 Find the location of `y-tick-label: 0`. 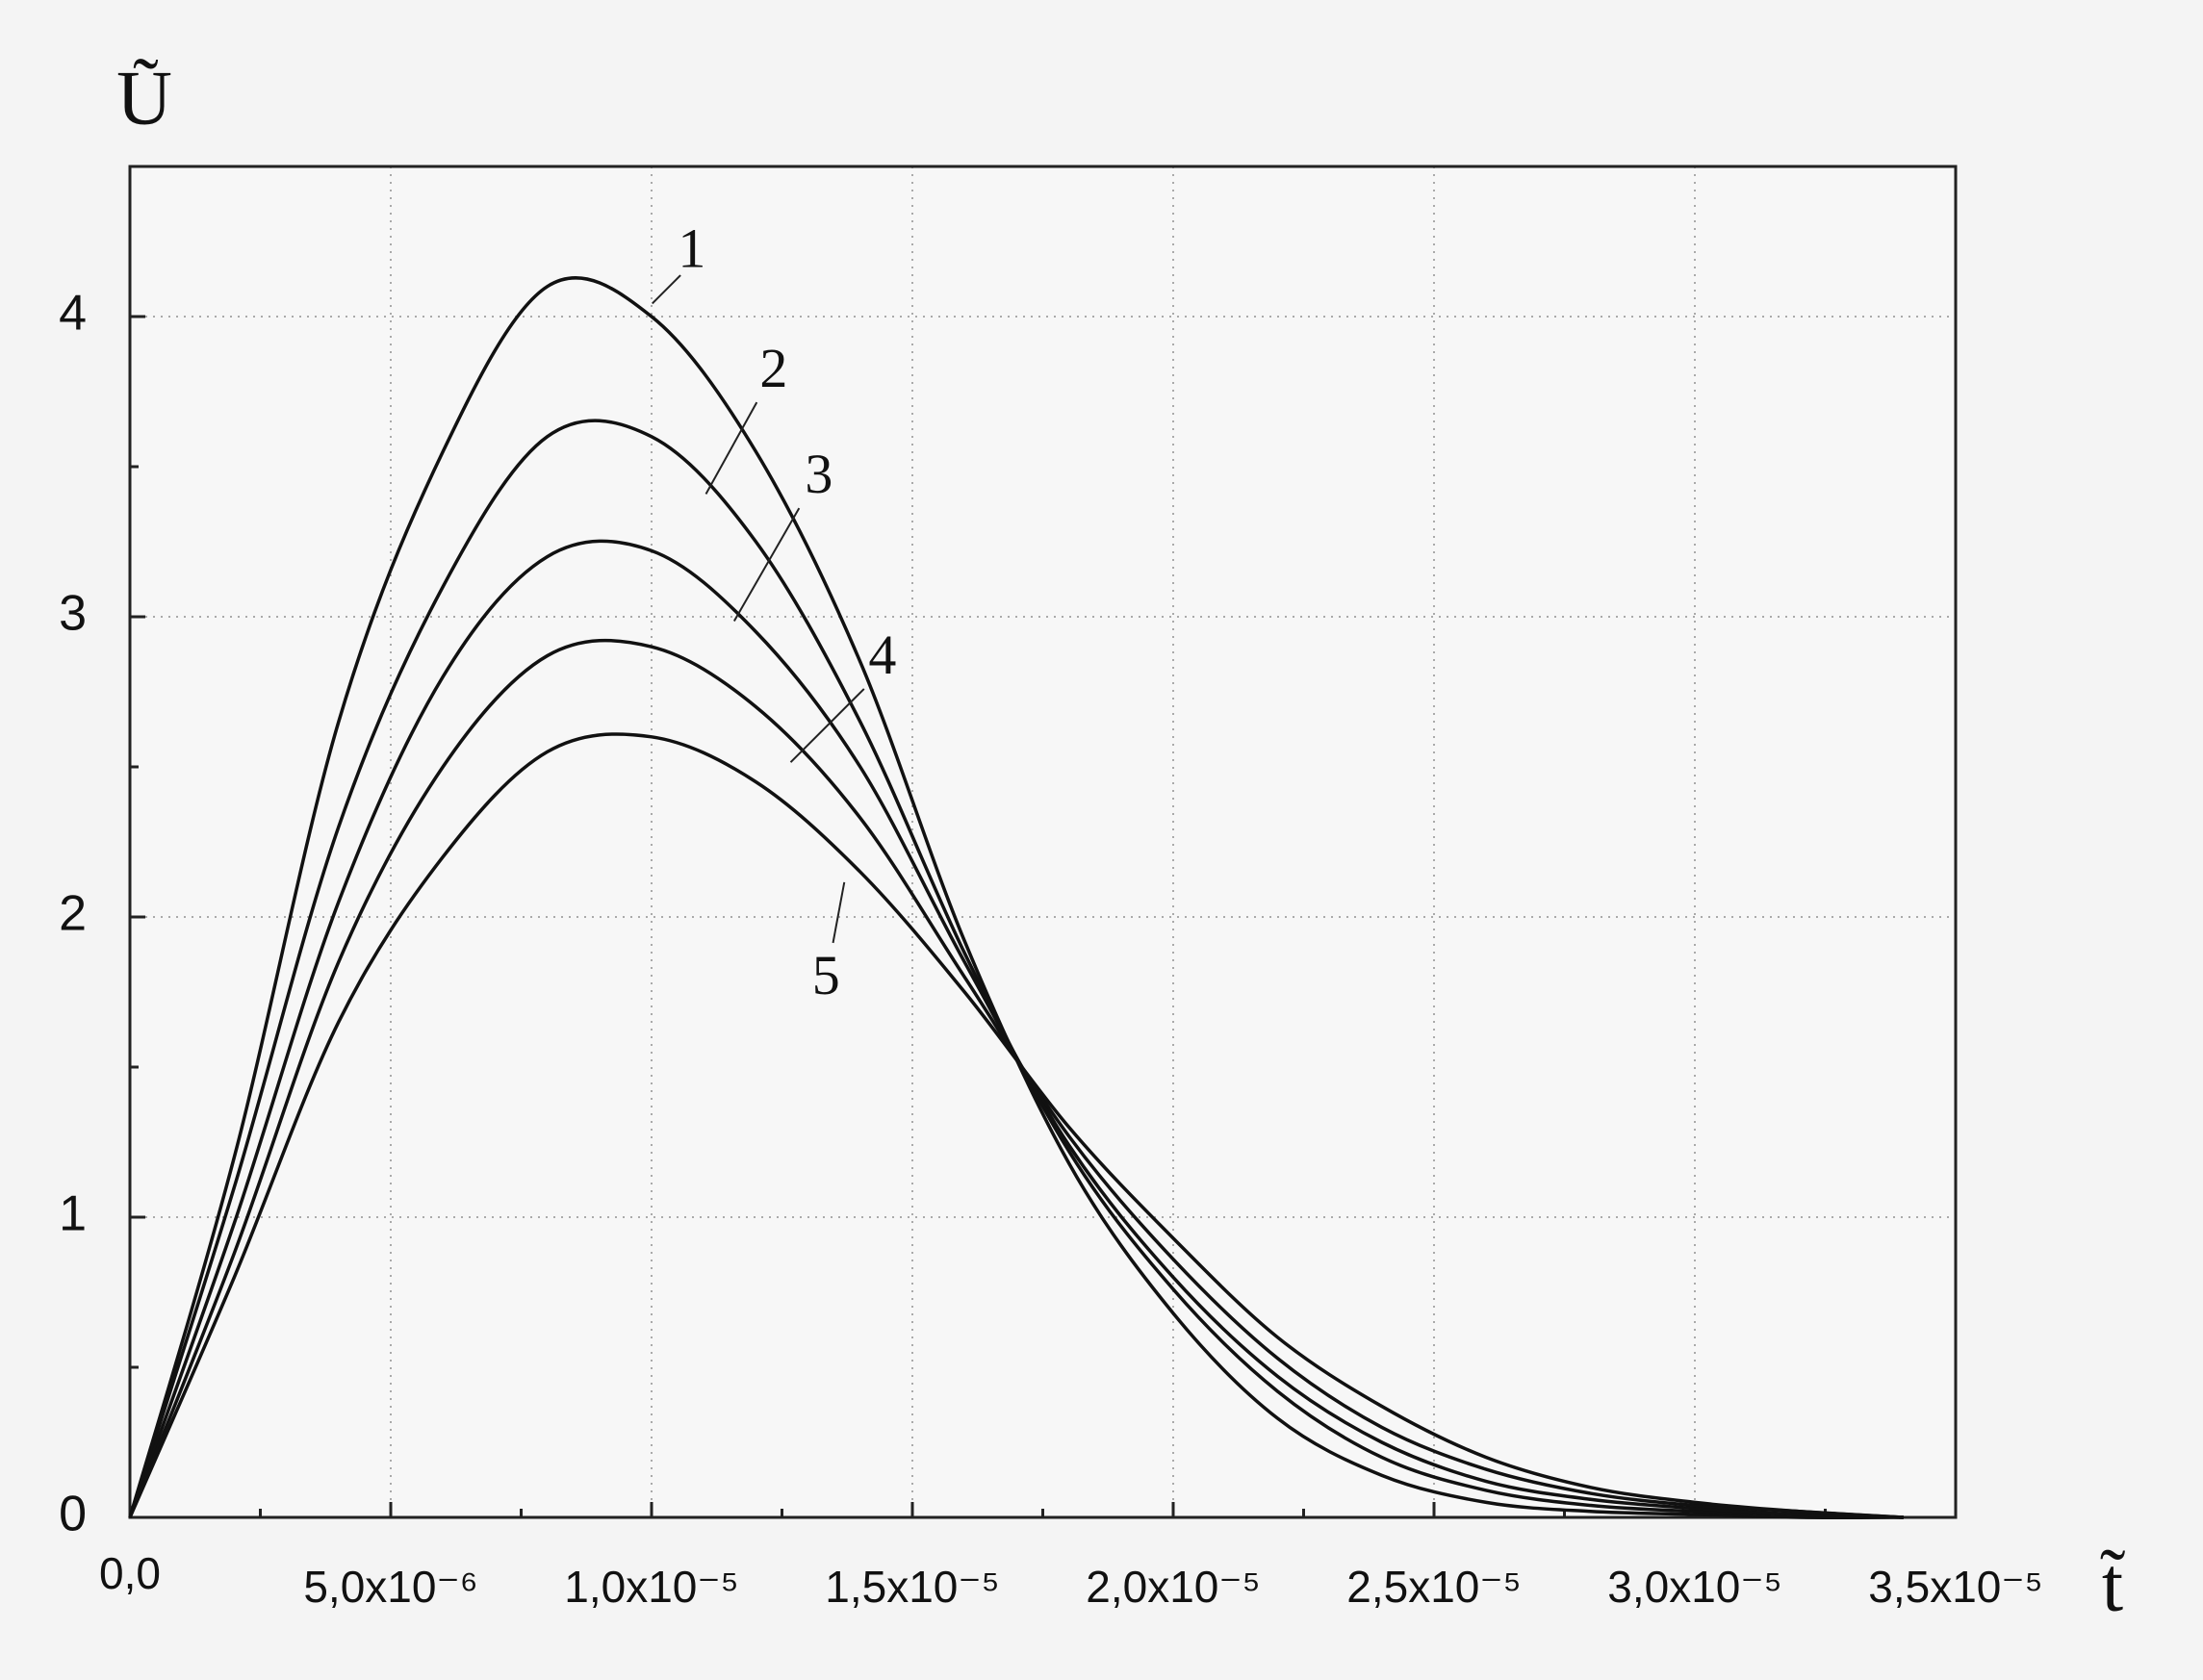

y-tick-label: 0 is located at coordinates (73, 1514).